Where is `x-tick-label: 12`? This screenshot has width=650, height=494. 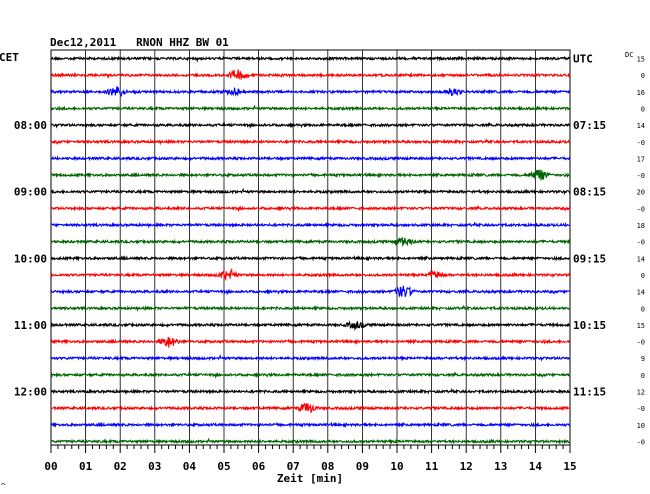 x-tick-label: 12 is located at coordinates (466, 466).